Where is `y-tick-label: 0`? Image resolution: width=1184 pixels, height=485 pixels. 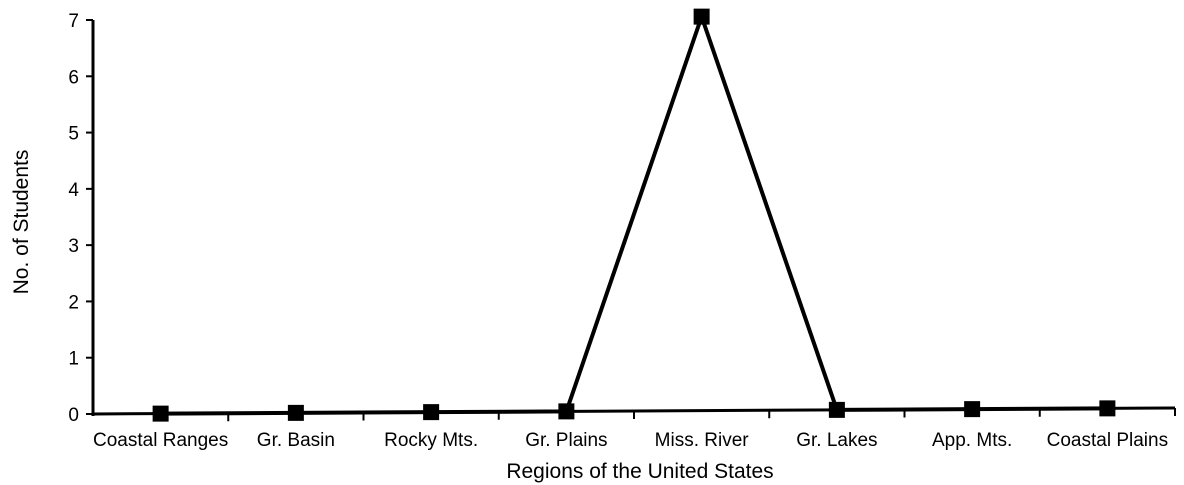 y-tick-label: 0 is located at coordinates (73, 415).